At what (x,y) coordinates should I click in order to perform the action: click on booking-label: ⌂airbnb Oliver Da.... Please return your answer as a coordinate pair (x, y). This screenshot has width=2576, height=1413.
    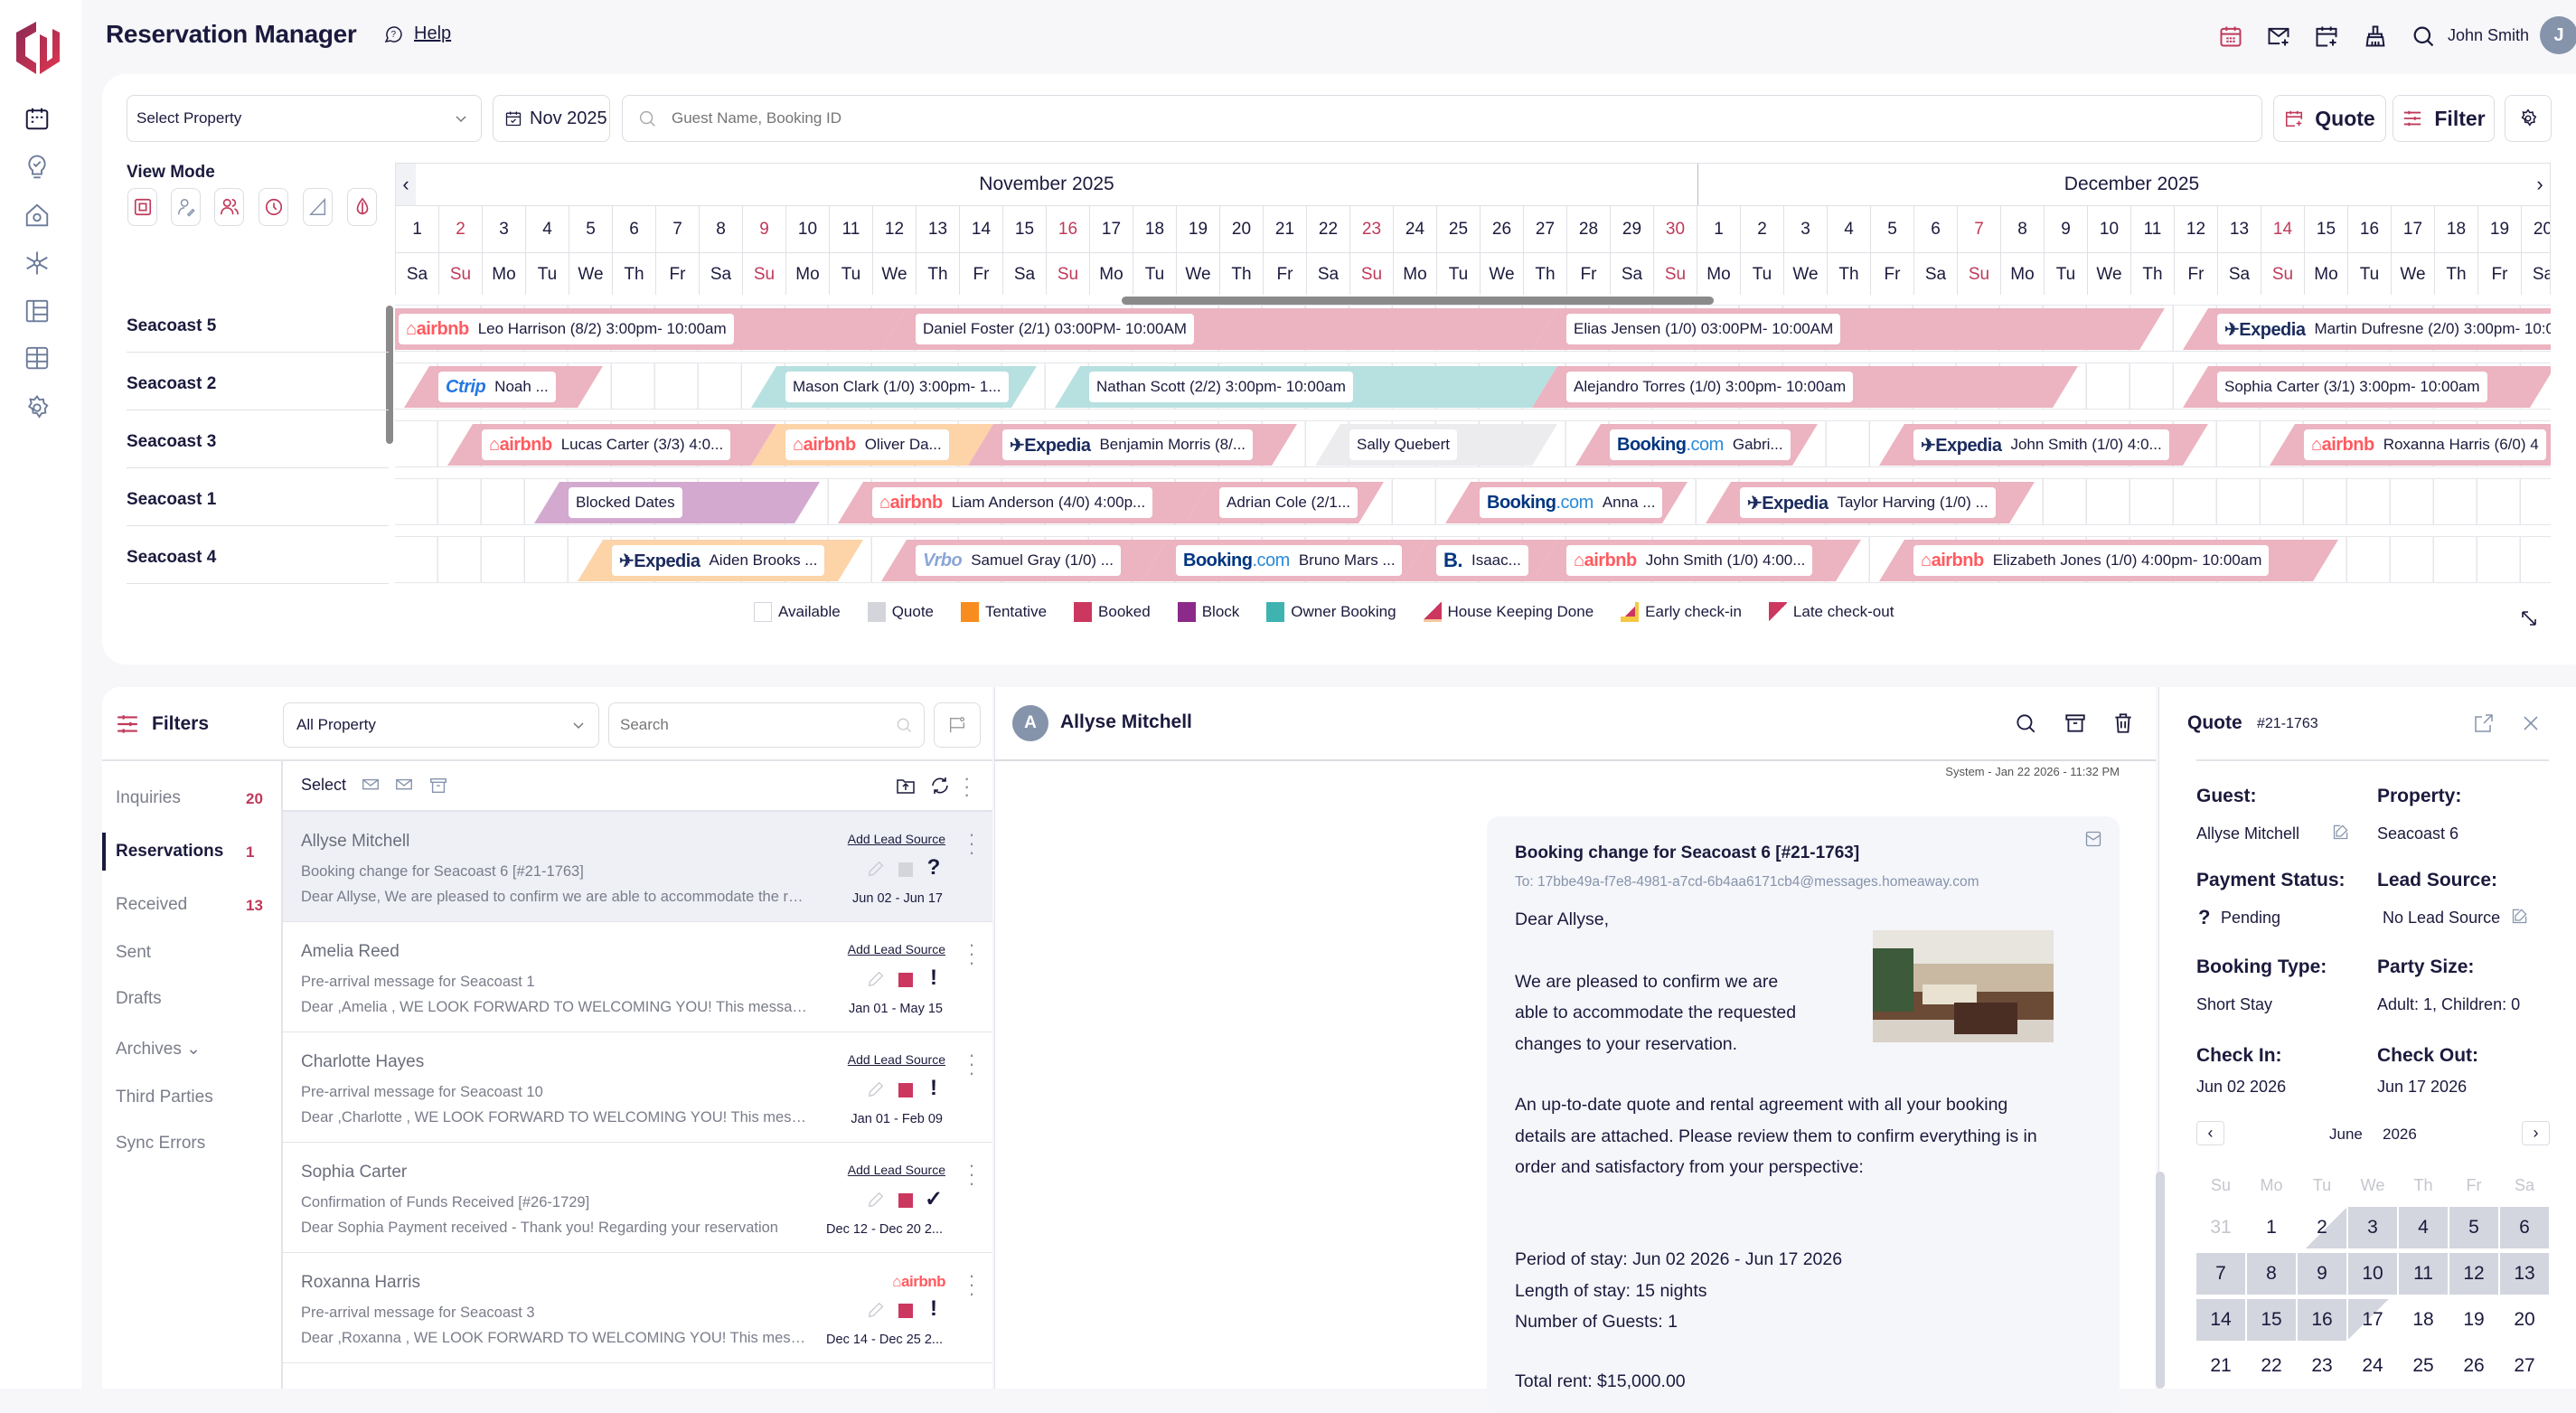
    Looking at the image, I should click on (867, 444).